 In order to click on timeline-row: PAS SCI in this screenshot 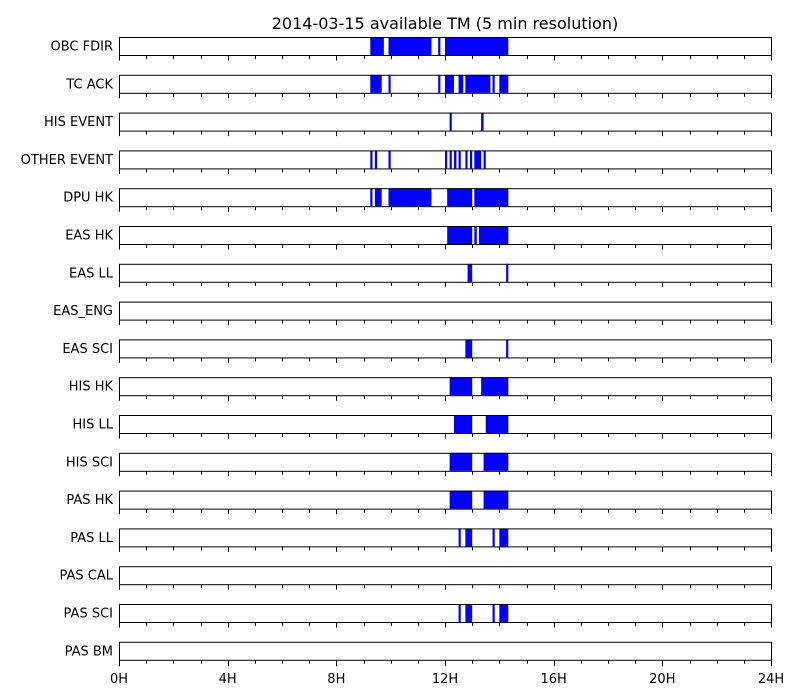, I will do `click(418, 616)`.